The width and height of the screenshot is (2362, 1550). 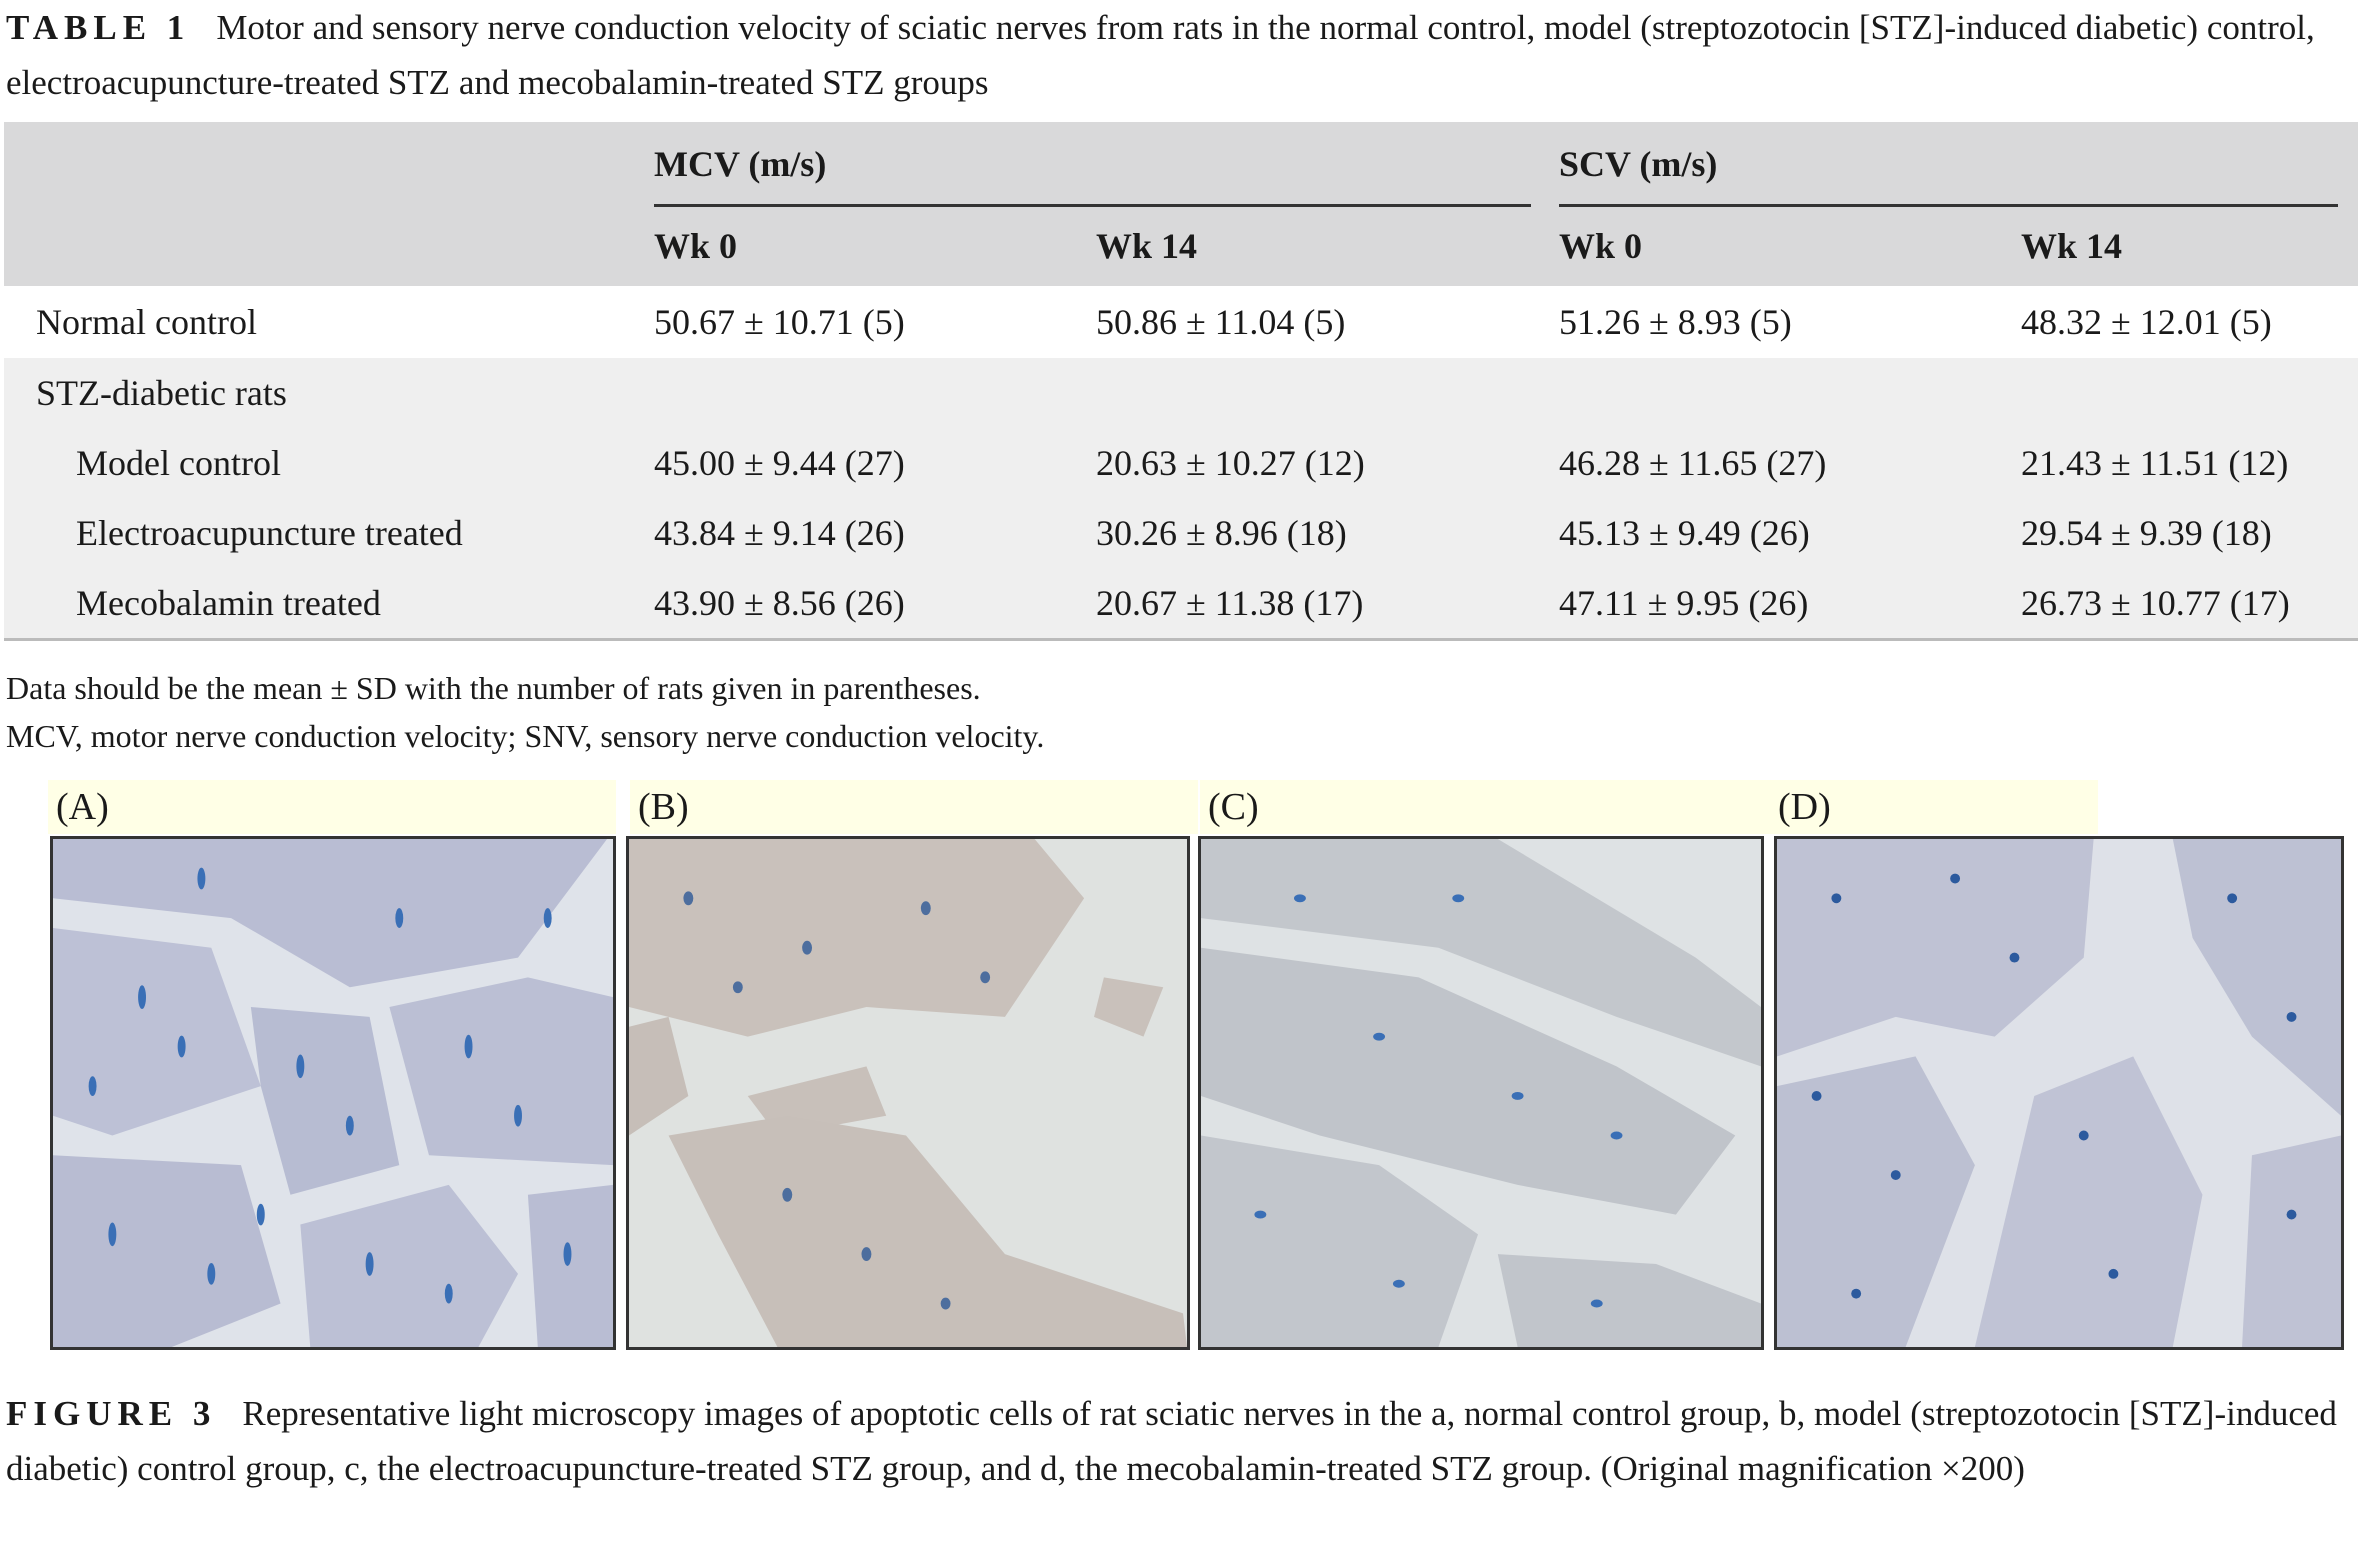 I want to click on table-cell: 45.13 ± 9.49 (26), so click(x=1790, y=533).